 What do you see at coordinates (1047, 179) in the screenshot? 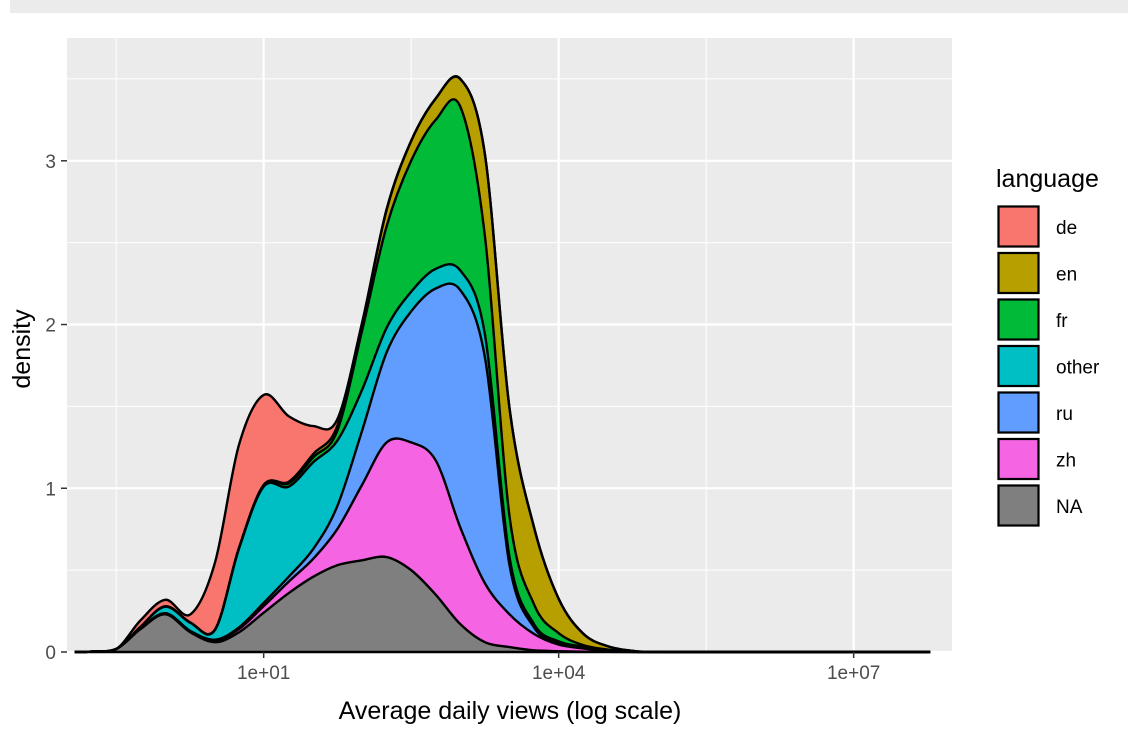
I see `legend-title: language` at bounding box center [1047, 179].